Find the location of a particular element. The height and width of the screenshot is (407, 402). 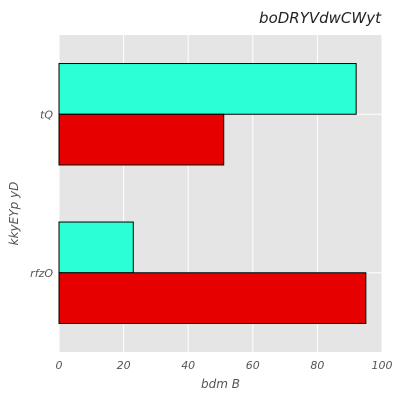

x-tick-label: 40 is located at coordinates (188, 365).